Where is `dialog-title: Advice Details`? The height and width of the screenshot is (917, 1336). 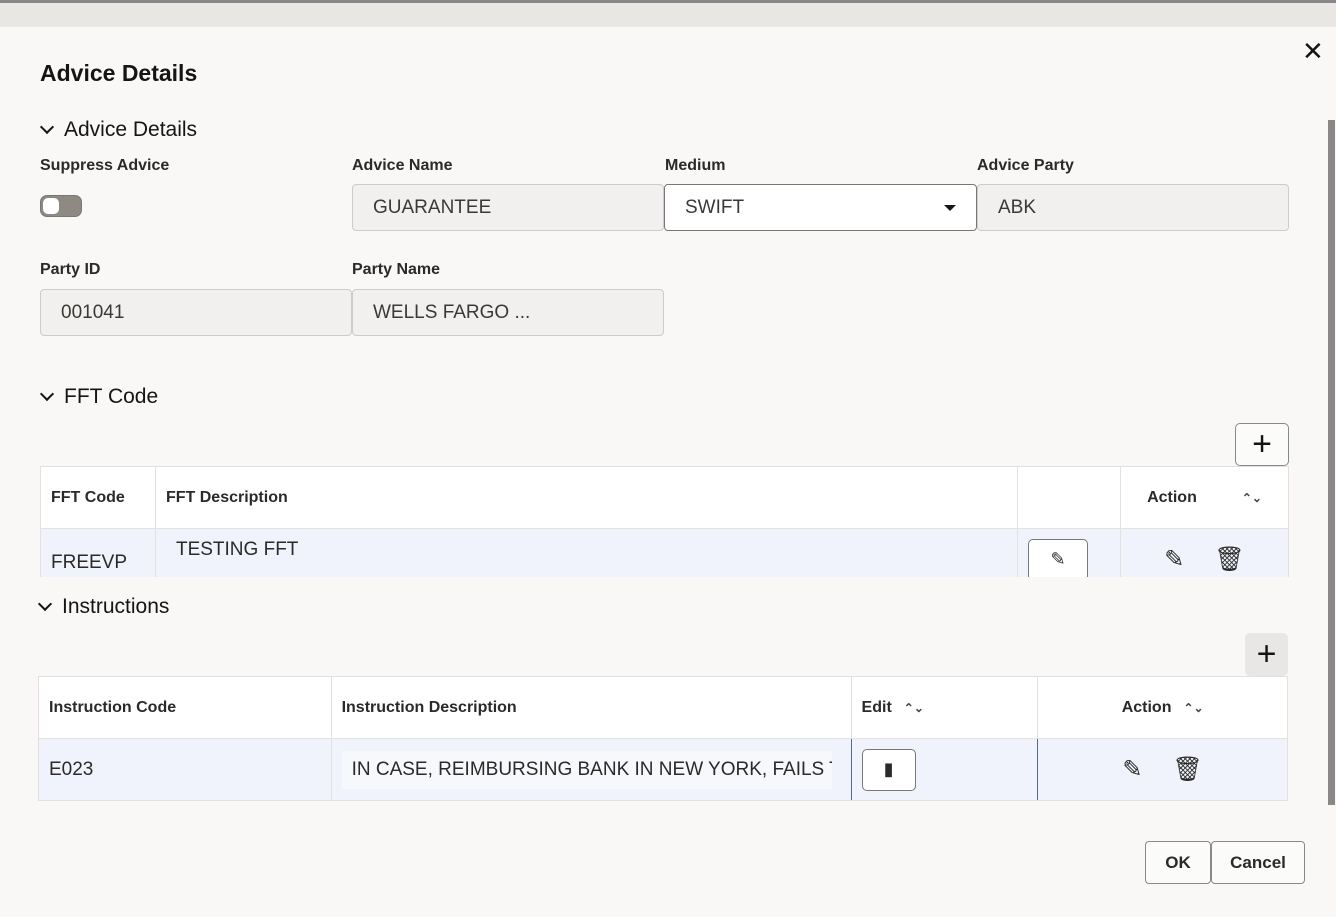 dialog-title: Advice Details is located at coordinates (119, 73).